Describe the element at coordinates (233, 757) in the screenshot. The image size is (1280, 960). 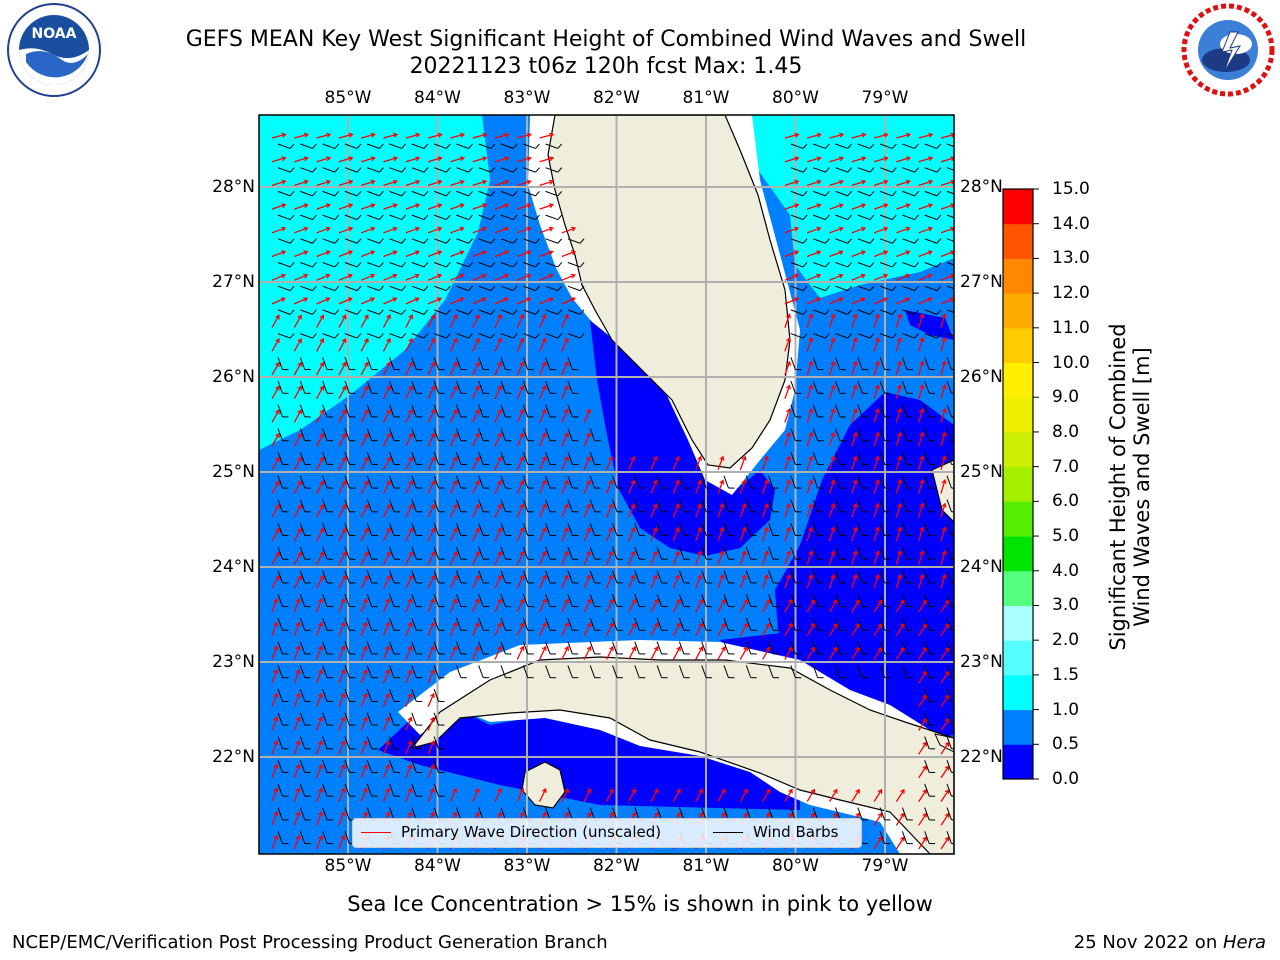
I see `lat-tick-left: 22°N` at that location.